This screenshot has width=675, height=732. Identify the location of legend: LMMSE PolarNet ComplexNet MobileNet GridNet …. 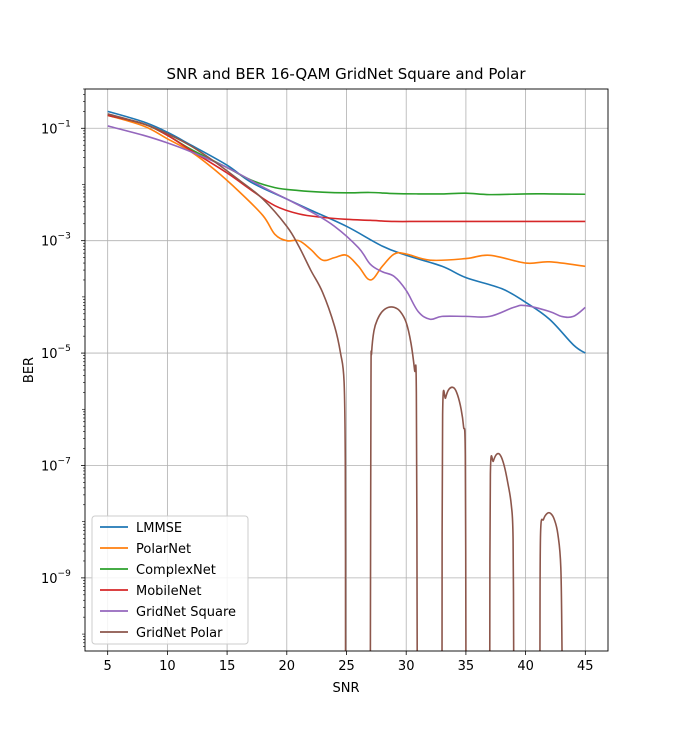
(170, 580).